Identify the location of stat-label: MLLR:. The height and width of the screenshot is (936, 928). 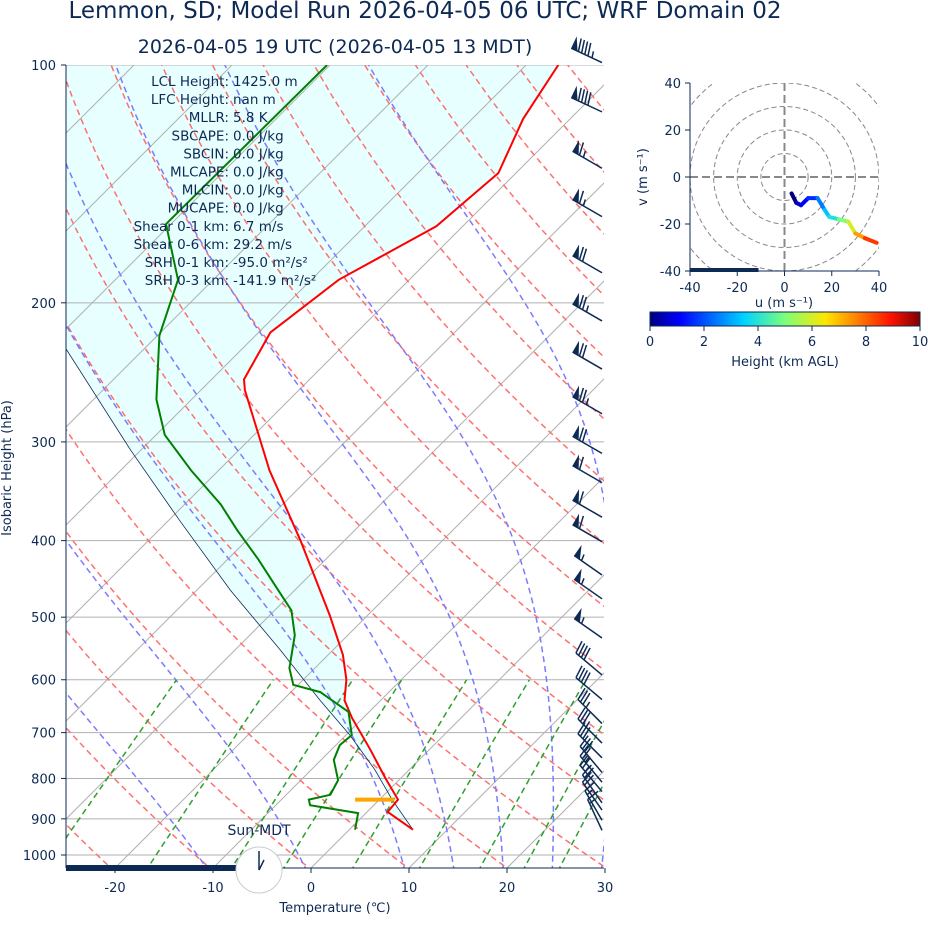
(209, 118).